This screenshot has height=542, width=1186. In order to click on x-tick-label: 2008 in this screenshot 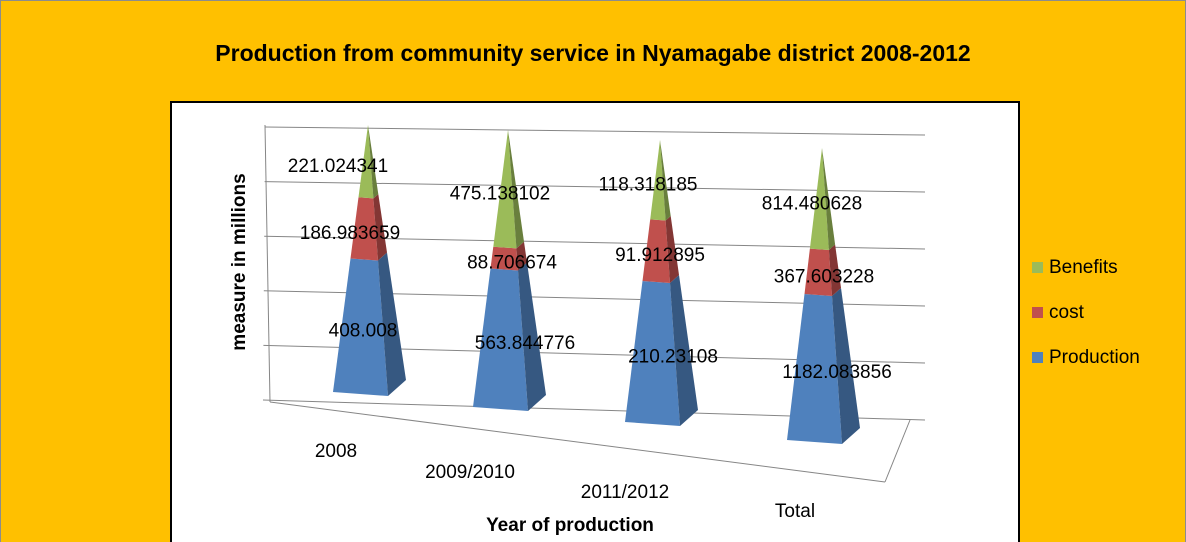, I will do `click(336, 451)`.